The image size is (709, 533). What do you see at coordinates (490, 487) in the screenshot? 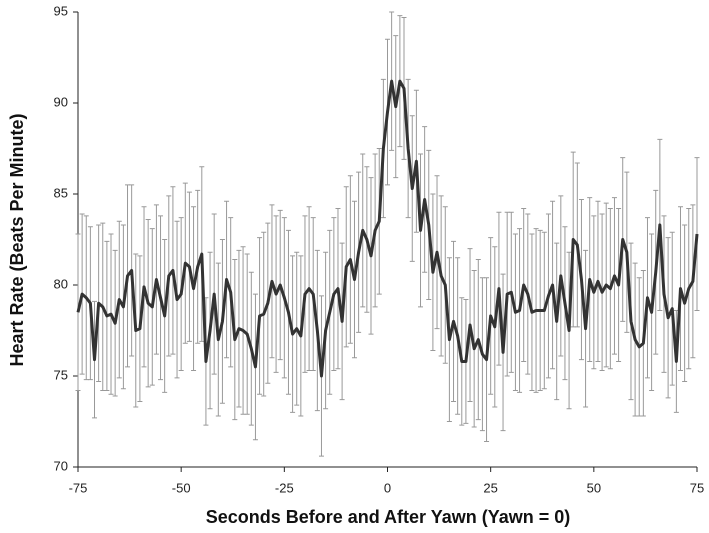
I see `x-tick-label: 25` at bounding box center [490, 487].